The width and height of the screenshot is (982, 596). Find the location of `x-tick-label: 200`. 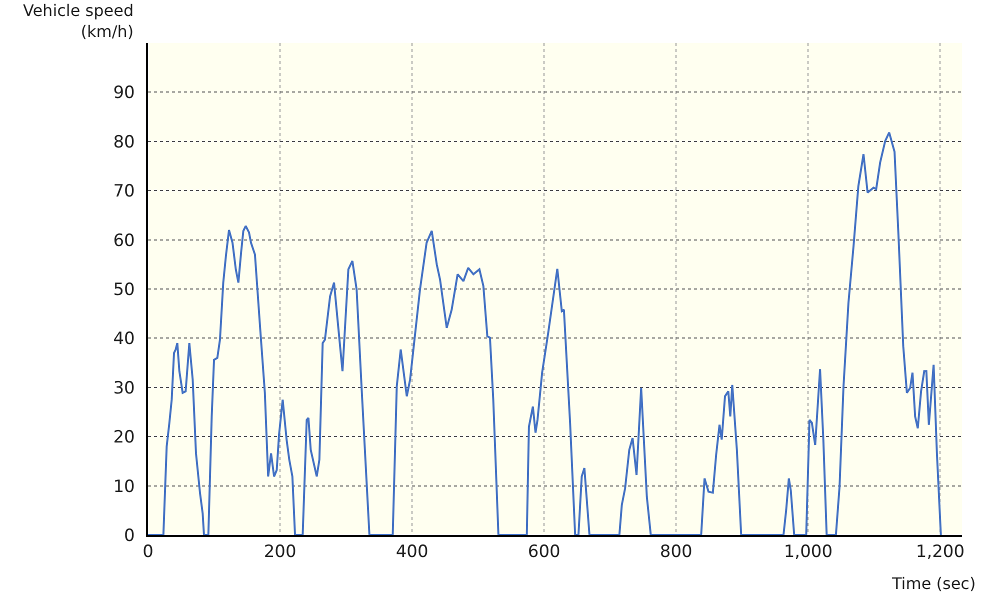

x-tick-label: 200 is located at coordinates (280, 552).